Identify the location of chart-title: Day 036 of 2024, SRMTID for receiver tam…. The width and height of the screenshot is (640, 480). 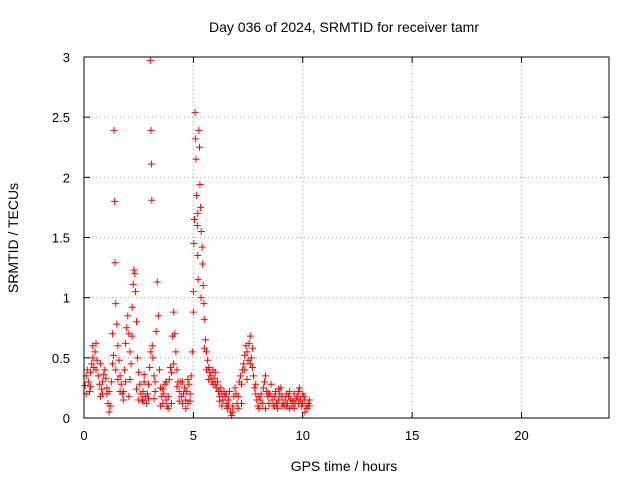
(344, 27).